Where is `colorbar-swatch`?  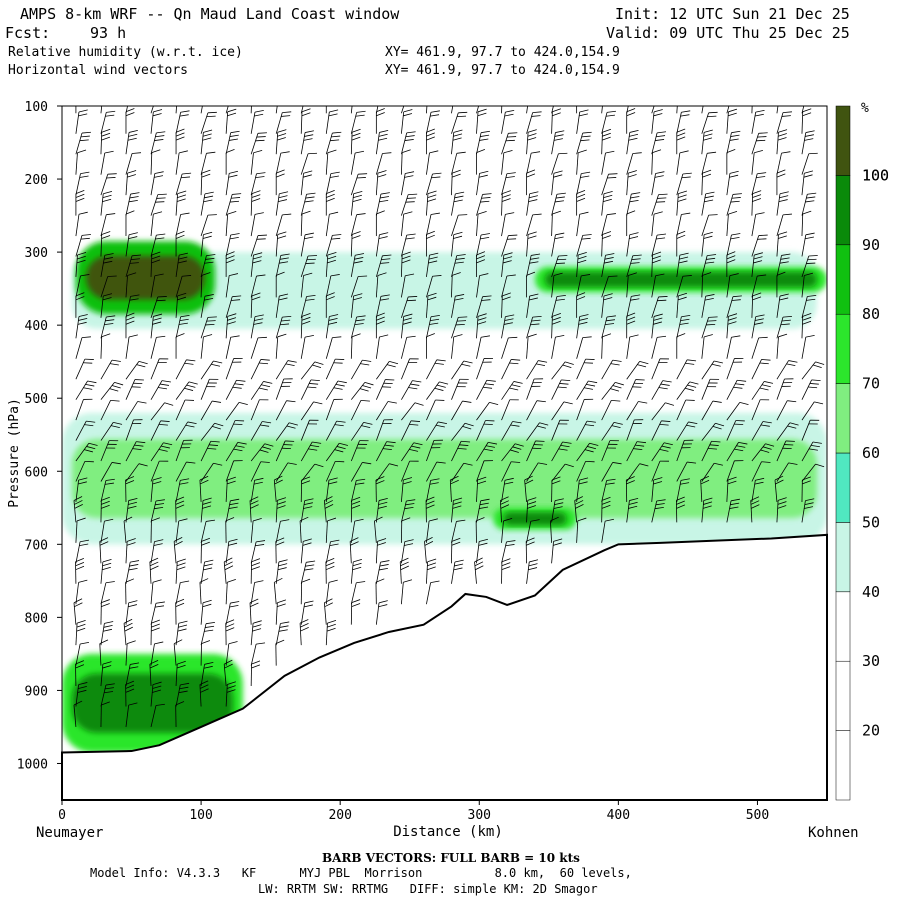 colorbar-swatch is located at coordinates (843, 418).